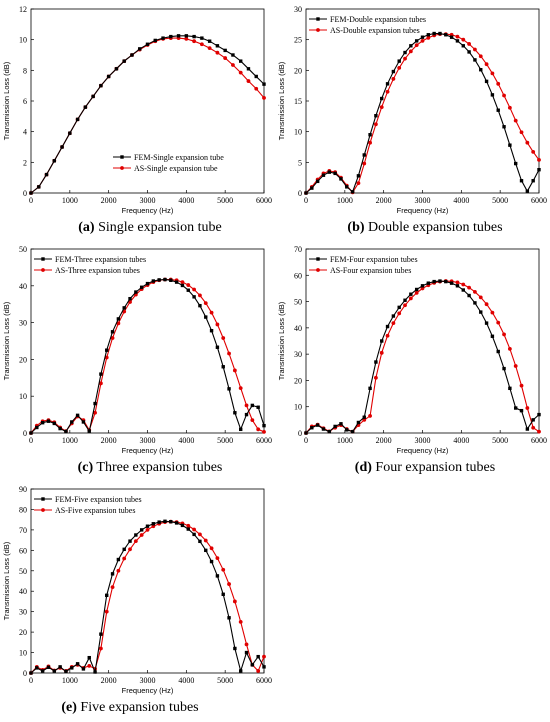 This screenshot has height=722, width=550. Describe the element at coordinates (100, 259) in the screenshot. I see `legend-label-fem: FEM-Three expansion tubes` at that location.